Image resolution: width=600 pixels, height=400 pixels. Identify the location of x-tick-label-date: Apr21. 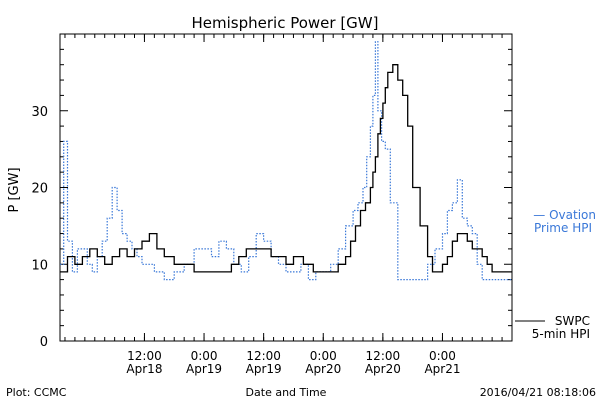
(442, 369).